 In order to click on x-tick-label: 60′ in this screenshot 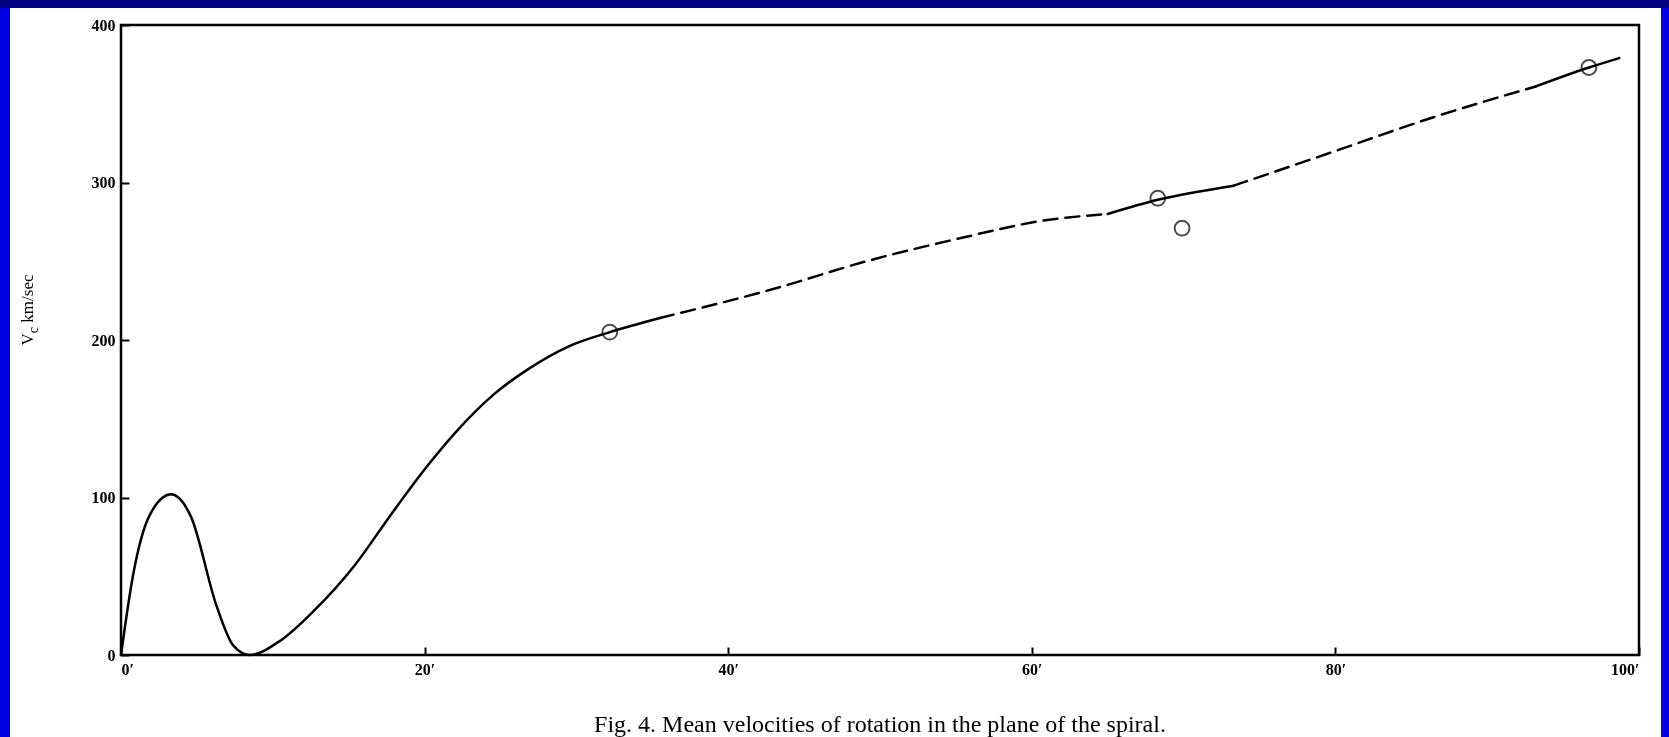, I will do `click(1032, 669)`.